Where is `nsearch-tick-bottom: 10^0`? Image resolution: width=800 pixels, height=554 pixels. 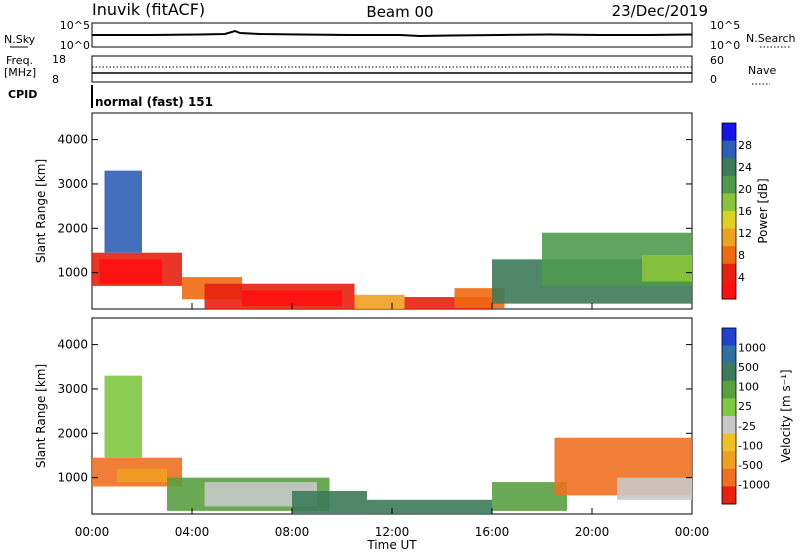 nsearch-tick-bottom: 10^0 is located at coordinates (725, 45).